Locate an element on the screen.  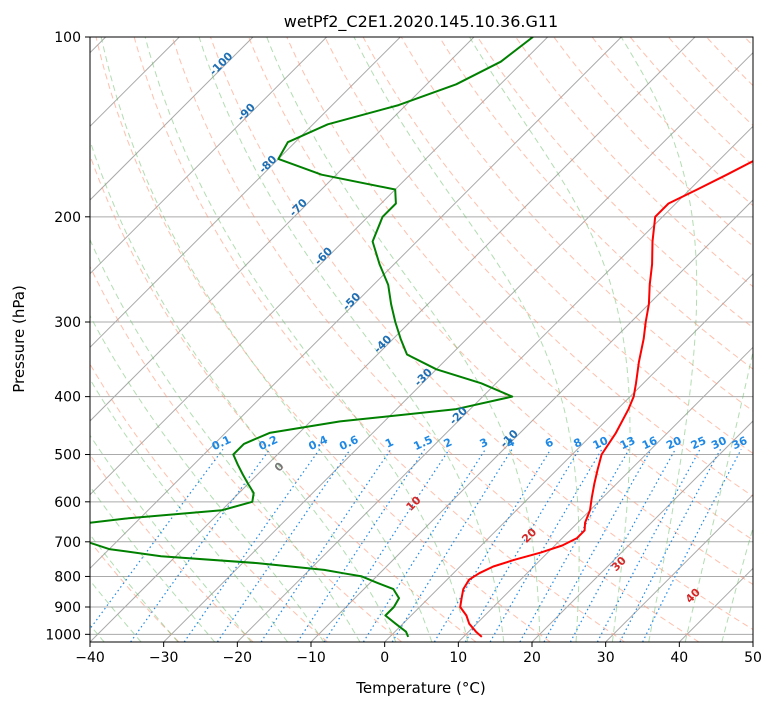
mixing-ratio-label: 30 is located at coordinates (719, 443).